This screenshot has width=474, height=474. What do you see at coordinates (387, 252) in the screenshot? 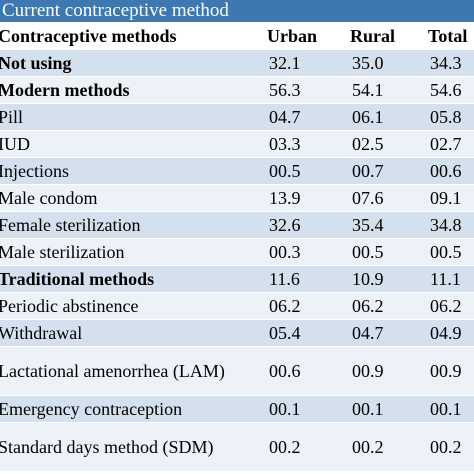
I see `row-rural-value: 00.5` at bounding box center [387, 252].